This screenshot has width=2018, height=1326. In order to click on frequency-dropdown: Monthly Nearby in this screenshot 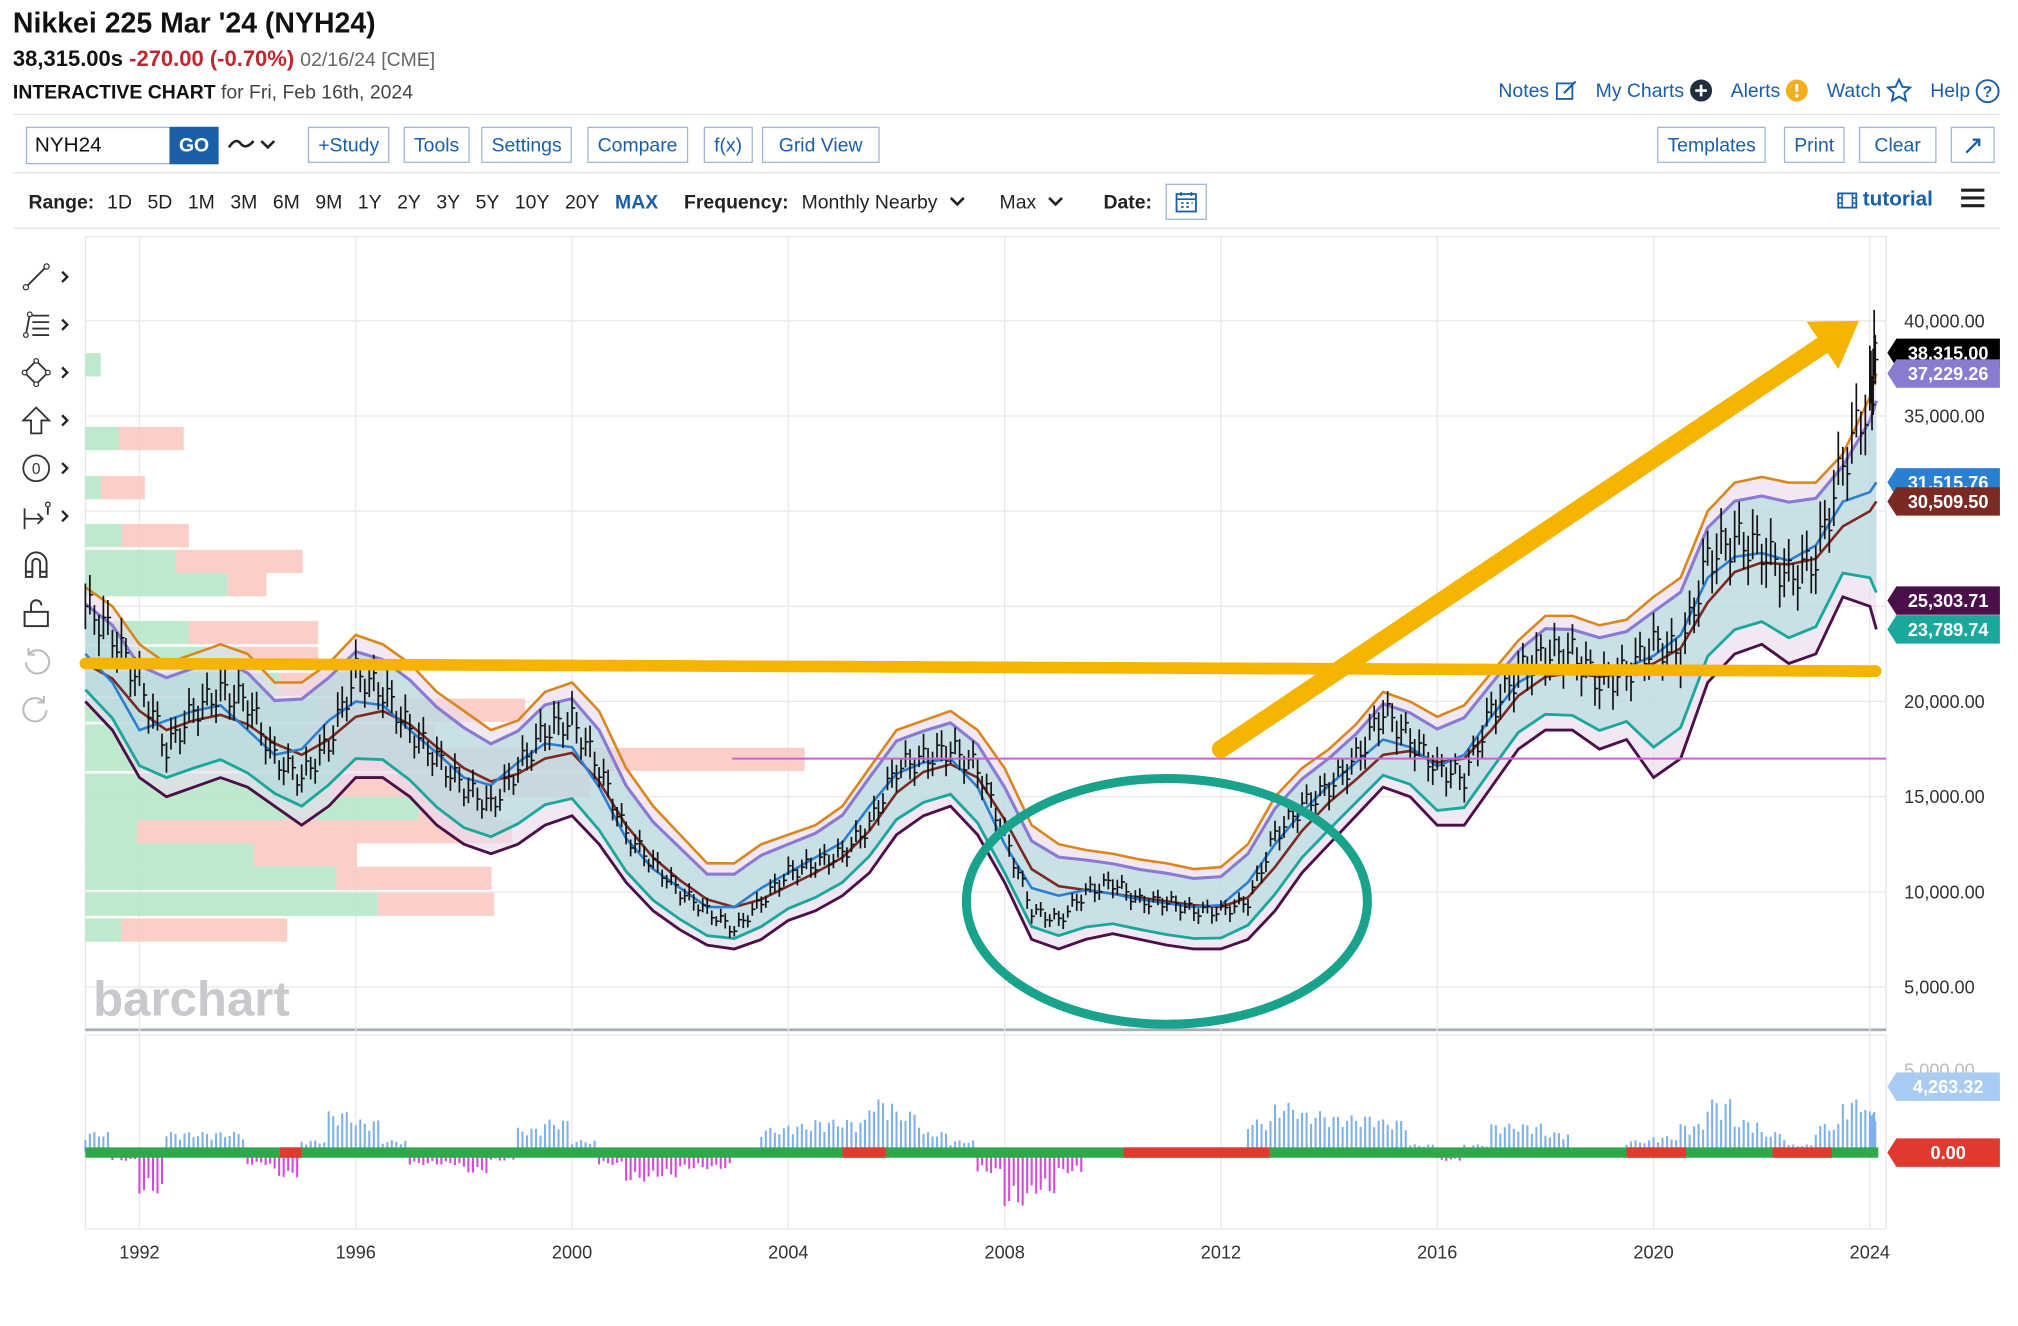, I will do `click(884, 202)`.